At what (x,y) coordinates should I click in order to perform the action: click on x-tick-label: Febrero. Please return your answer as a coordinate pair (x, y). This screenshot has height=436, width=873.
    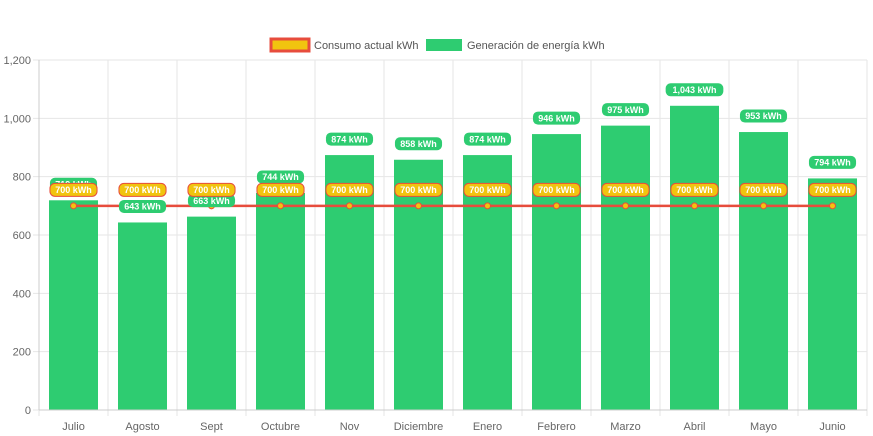
    Looking at the image, I should click on (556, 427).